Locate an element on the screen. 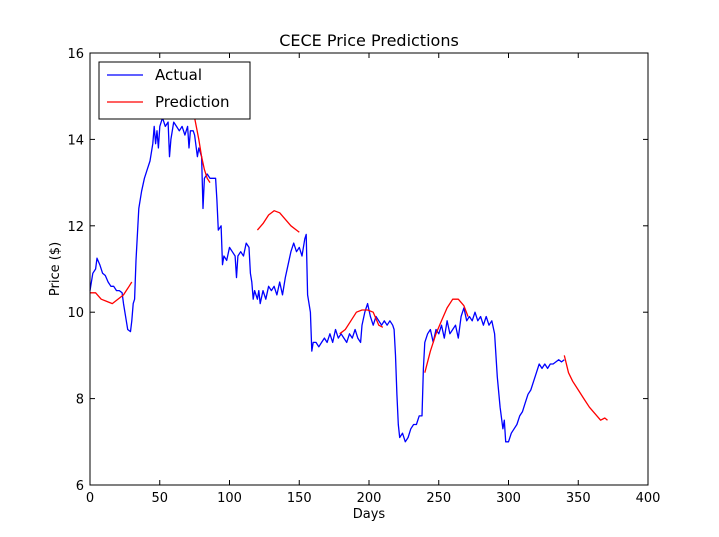  legend: Actual Prediction is located at coordinates (174, 90).